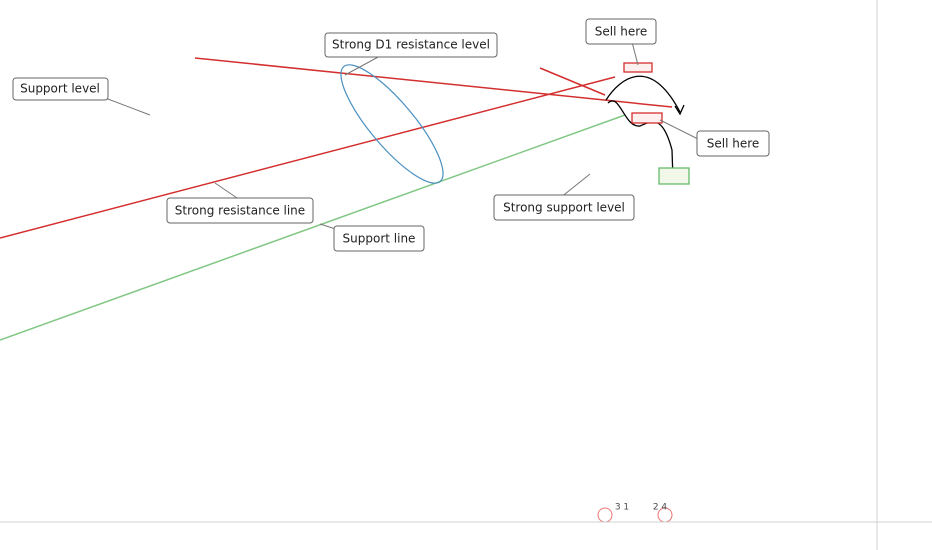  I want to click on arrow-head, so click(679, 110).